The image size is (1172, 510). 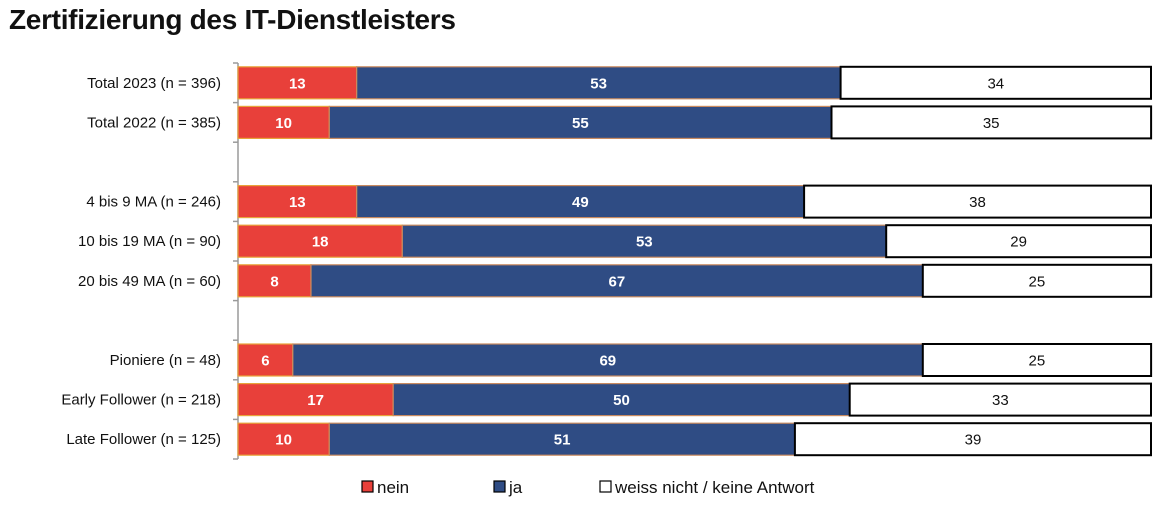 I want to click on legend-swatch-nein, so click(x=367, y=486).